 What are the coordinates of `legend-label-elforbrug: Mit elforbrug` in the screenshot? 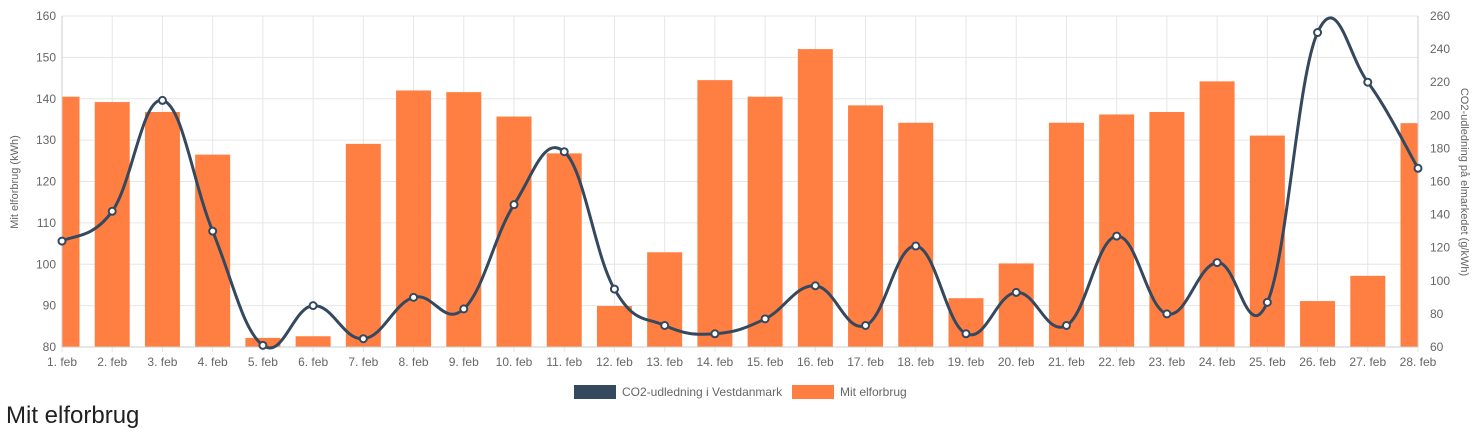 It's located at (873, 392).